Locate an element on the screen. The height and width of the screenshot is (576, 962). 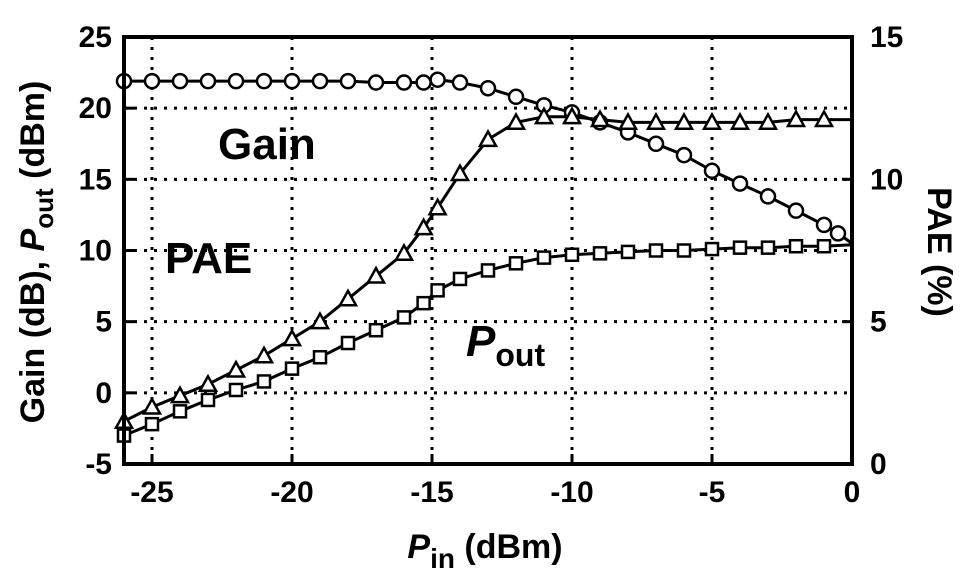
annotation-gain: Gain is located at coordinates (267, 144).